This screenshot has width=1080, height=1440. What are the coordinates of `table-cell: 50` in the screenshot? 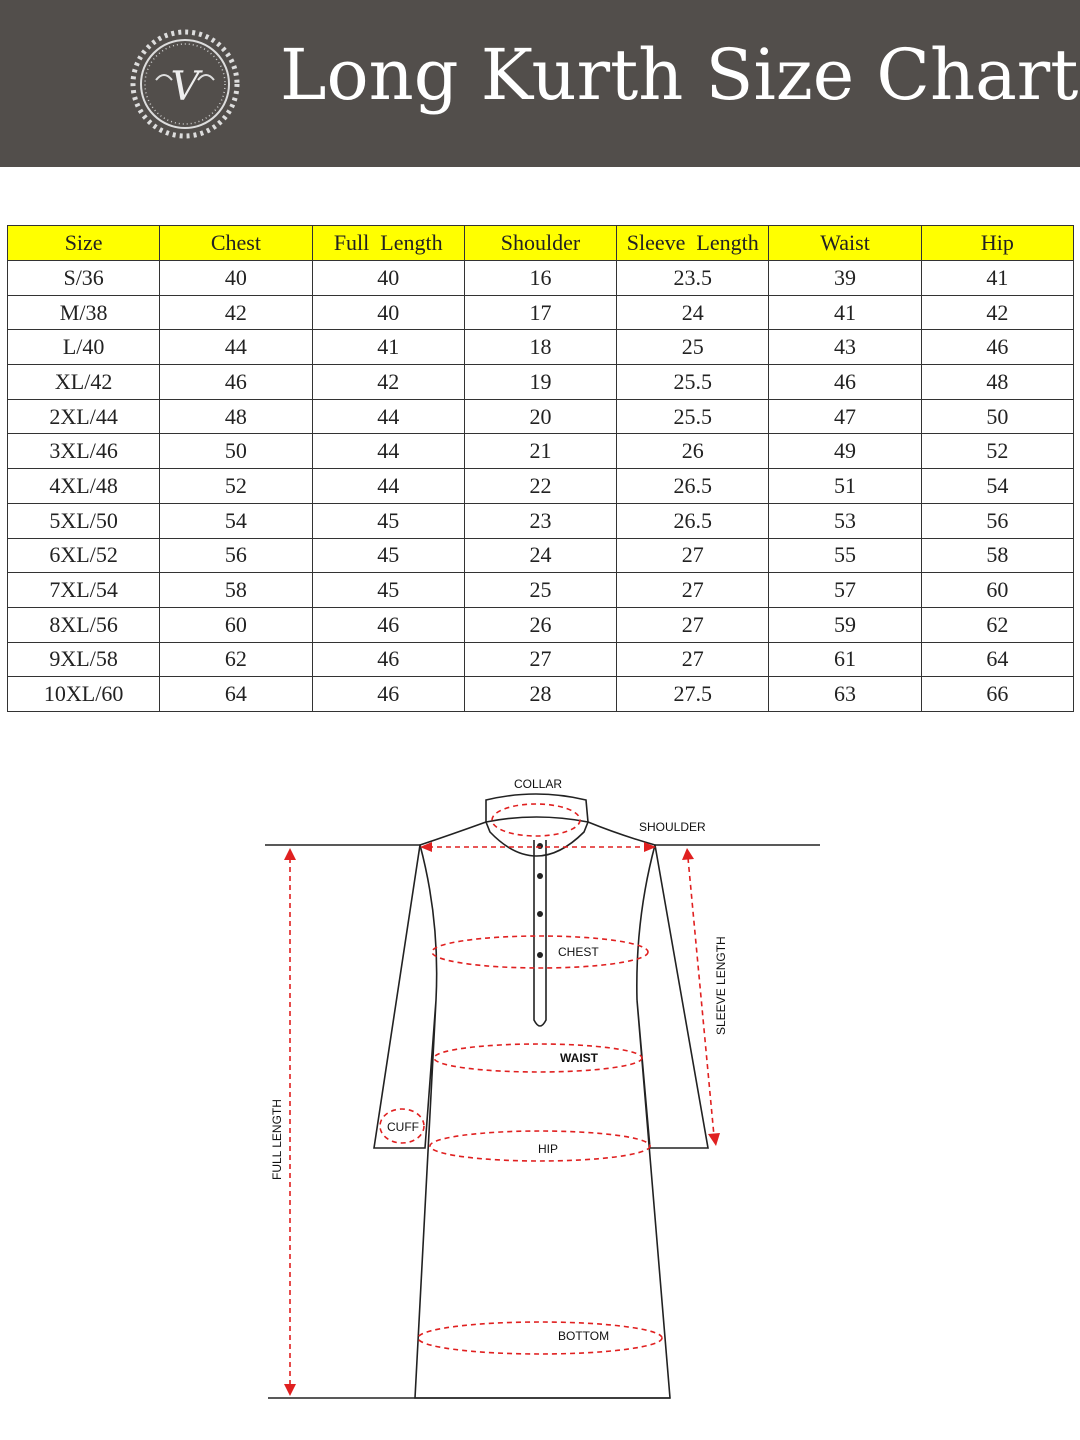 It's located at (236, 451).